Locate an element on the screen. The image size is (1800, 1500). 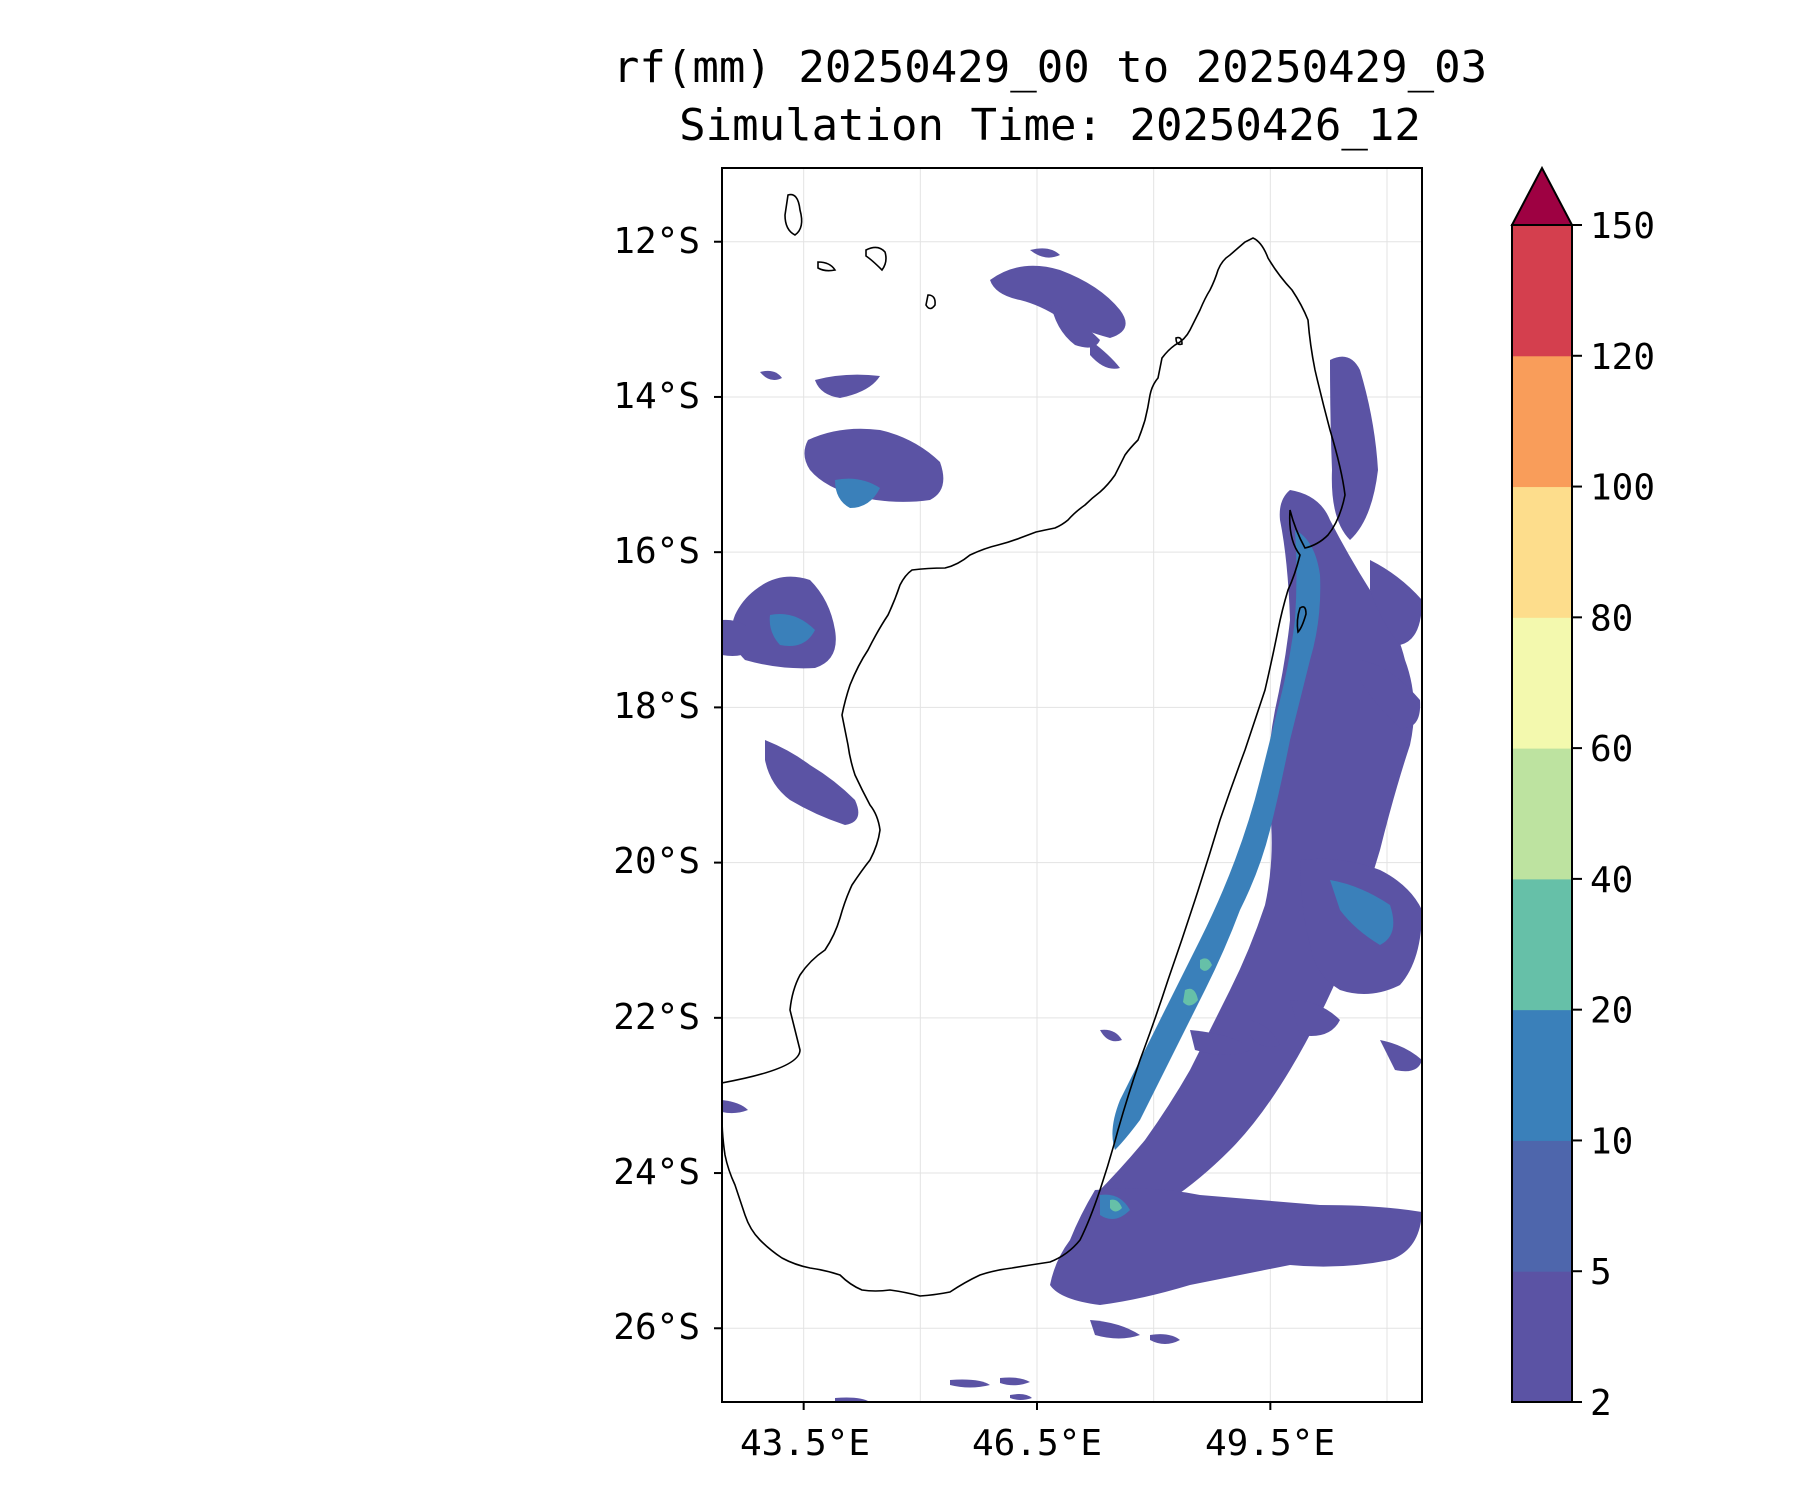
lat-label: 14°S is located at coordinates (656, 396).